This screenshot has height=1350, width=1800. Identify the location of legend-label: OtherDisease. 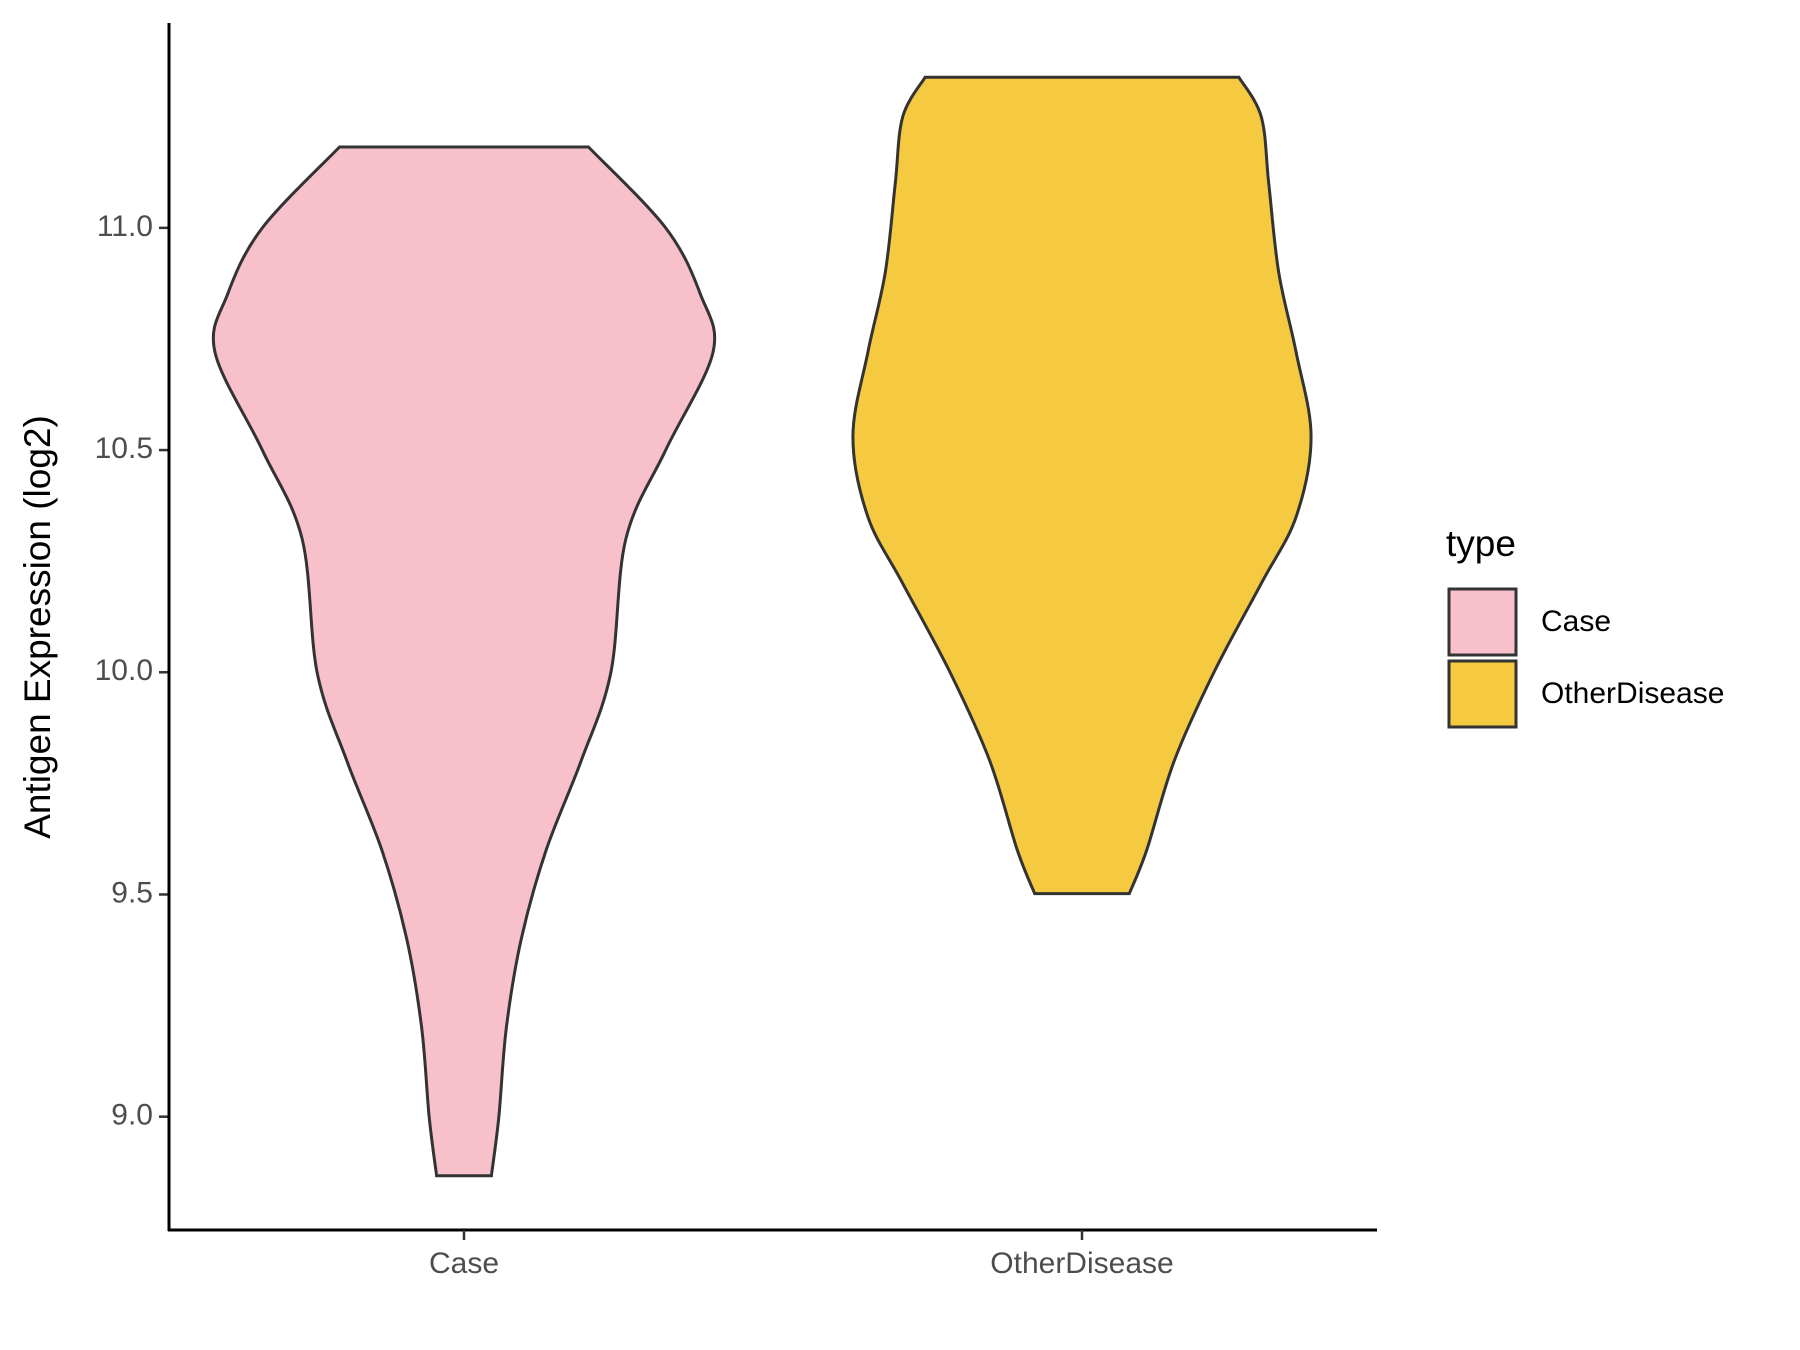
(1632, 693).